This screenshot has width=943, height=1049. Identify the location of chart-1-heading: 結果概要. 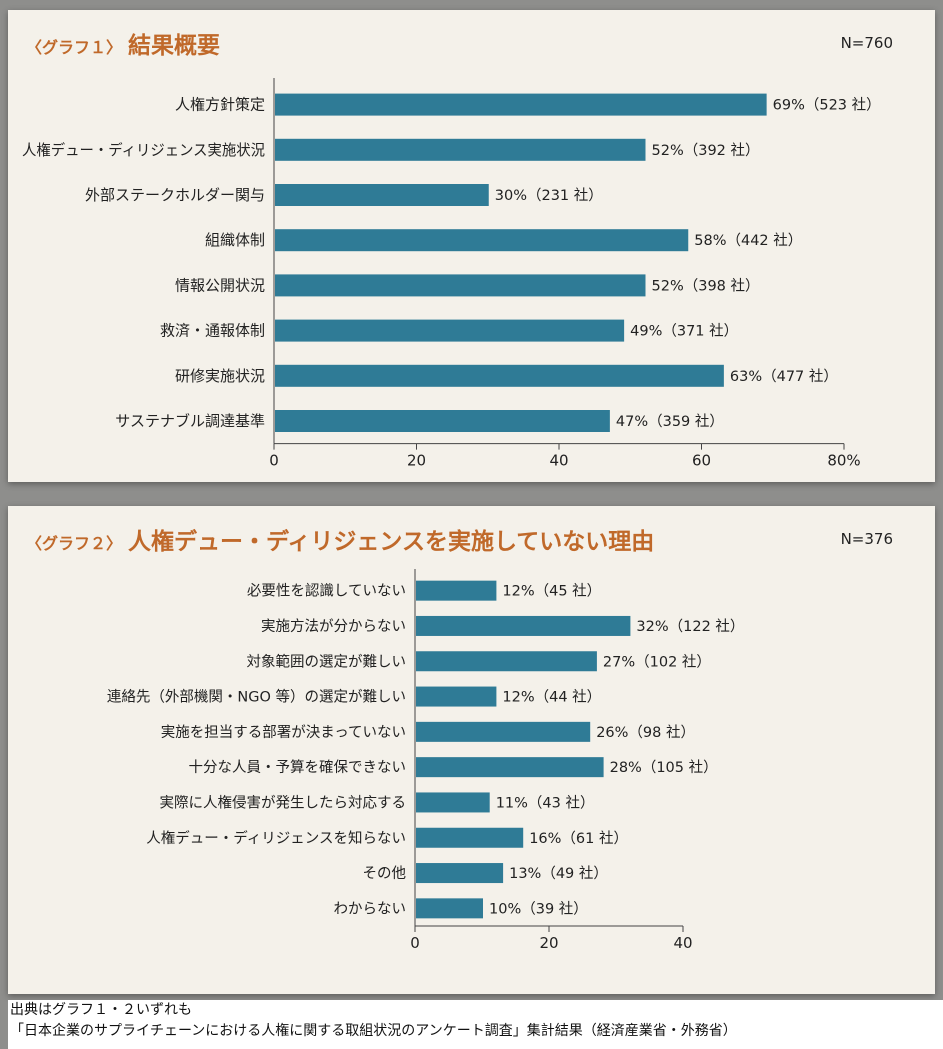
(174, 46).